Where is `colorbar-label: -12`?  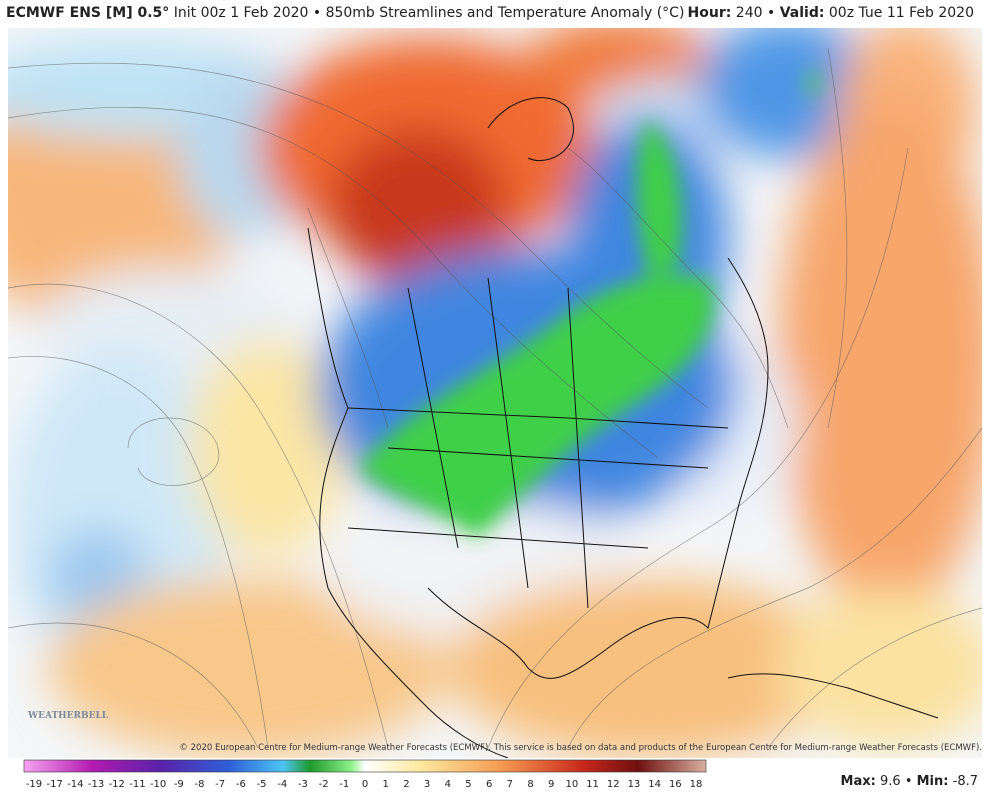
colorbar-label: -12 is located at coordinates (117, 784).